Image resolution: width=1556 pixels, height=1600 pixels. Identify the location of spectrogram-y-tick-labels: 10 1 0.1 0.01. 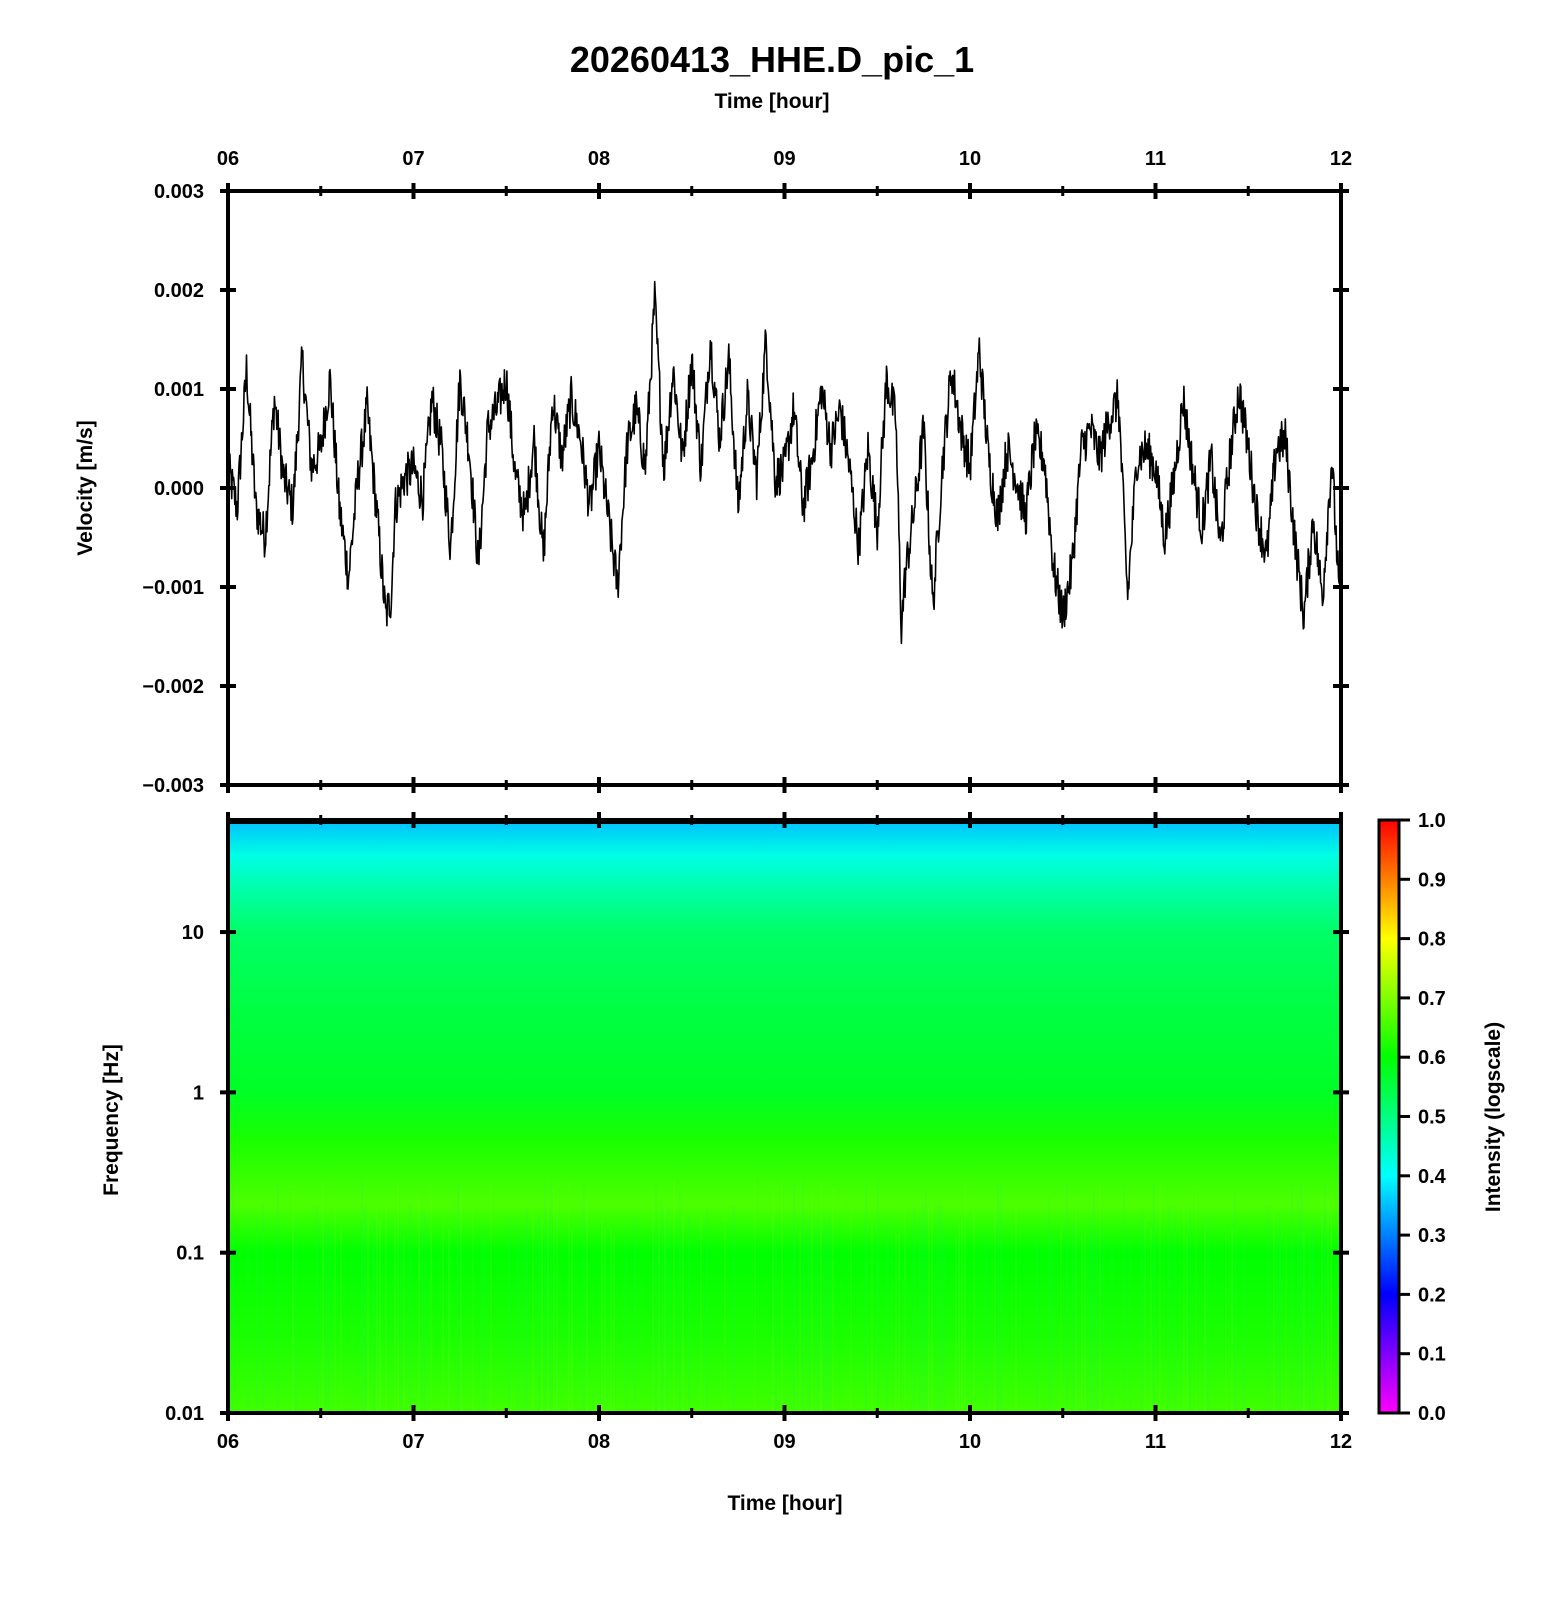
(184, 1173).